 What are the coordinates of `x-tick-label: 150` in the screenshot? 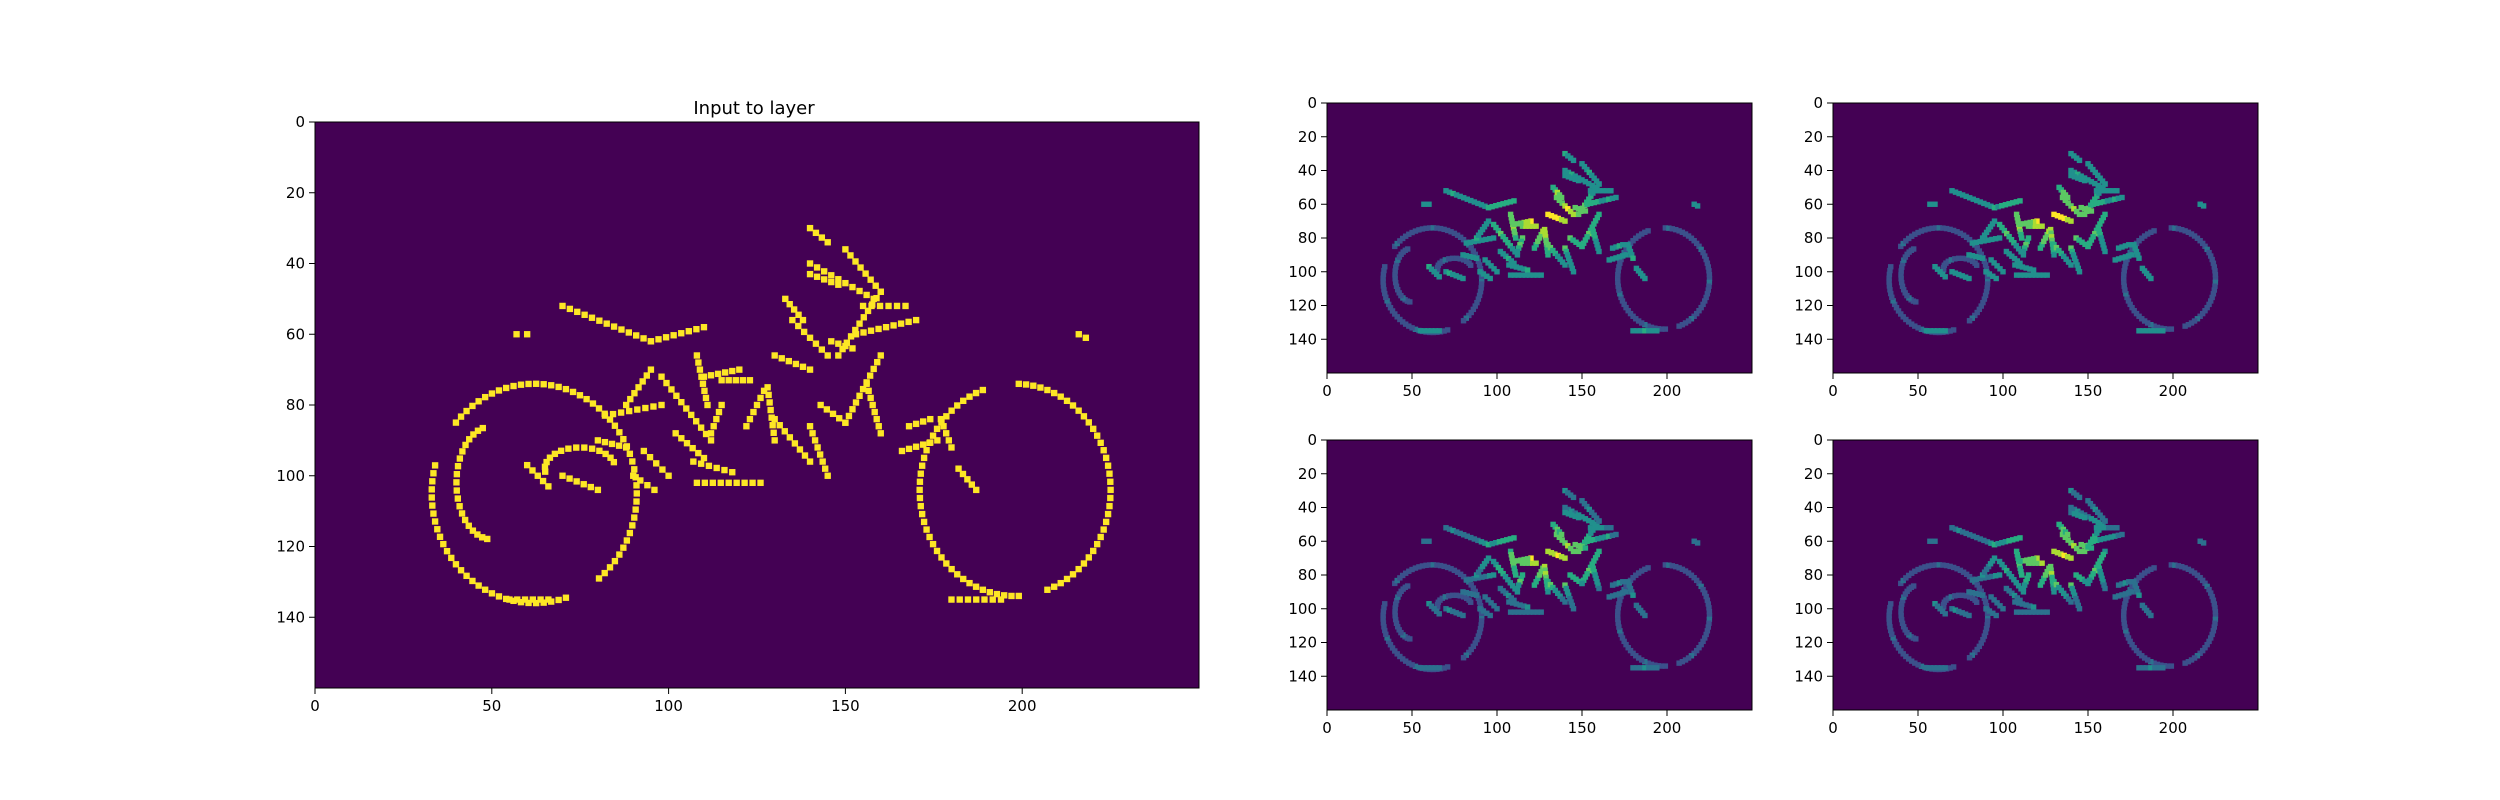 It's located at (1582, 728).